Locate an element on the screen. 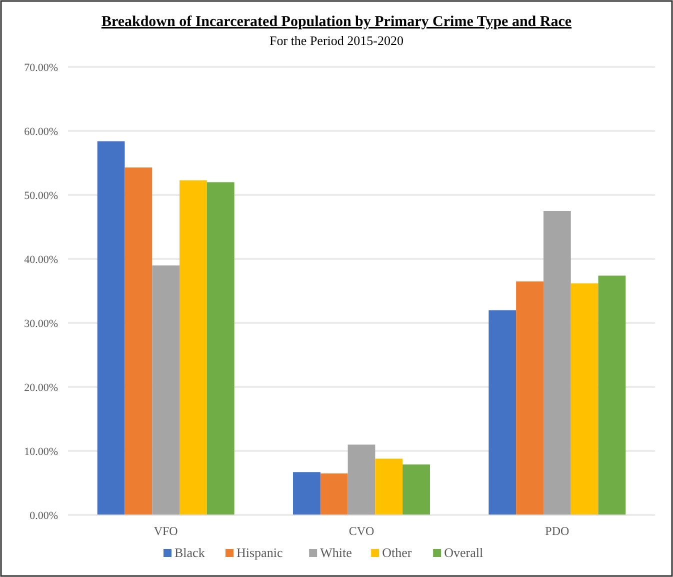  y-tick-label: 50.00% is located at coordinates (41, 196).